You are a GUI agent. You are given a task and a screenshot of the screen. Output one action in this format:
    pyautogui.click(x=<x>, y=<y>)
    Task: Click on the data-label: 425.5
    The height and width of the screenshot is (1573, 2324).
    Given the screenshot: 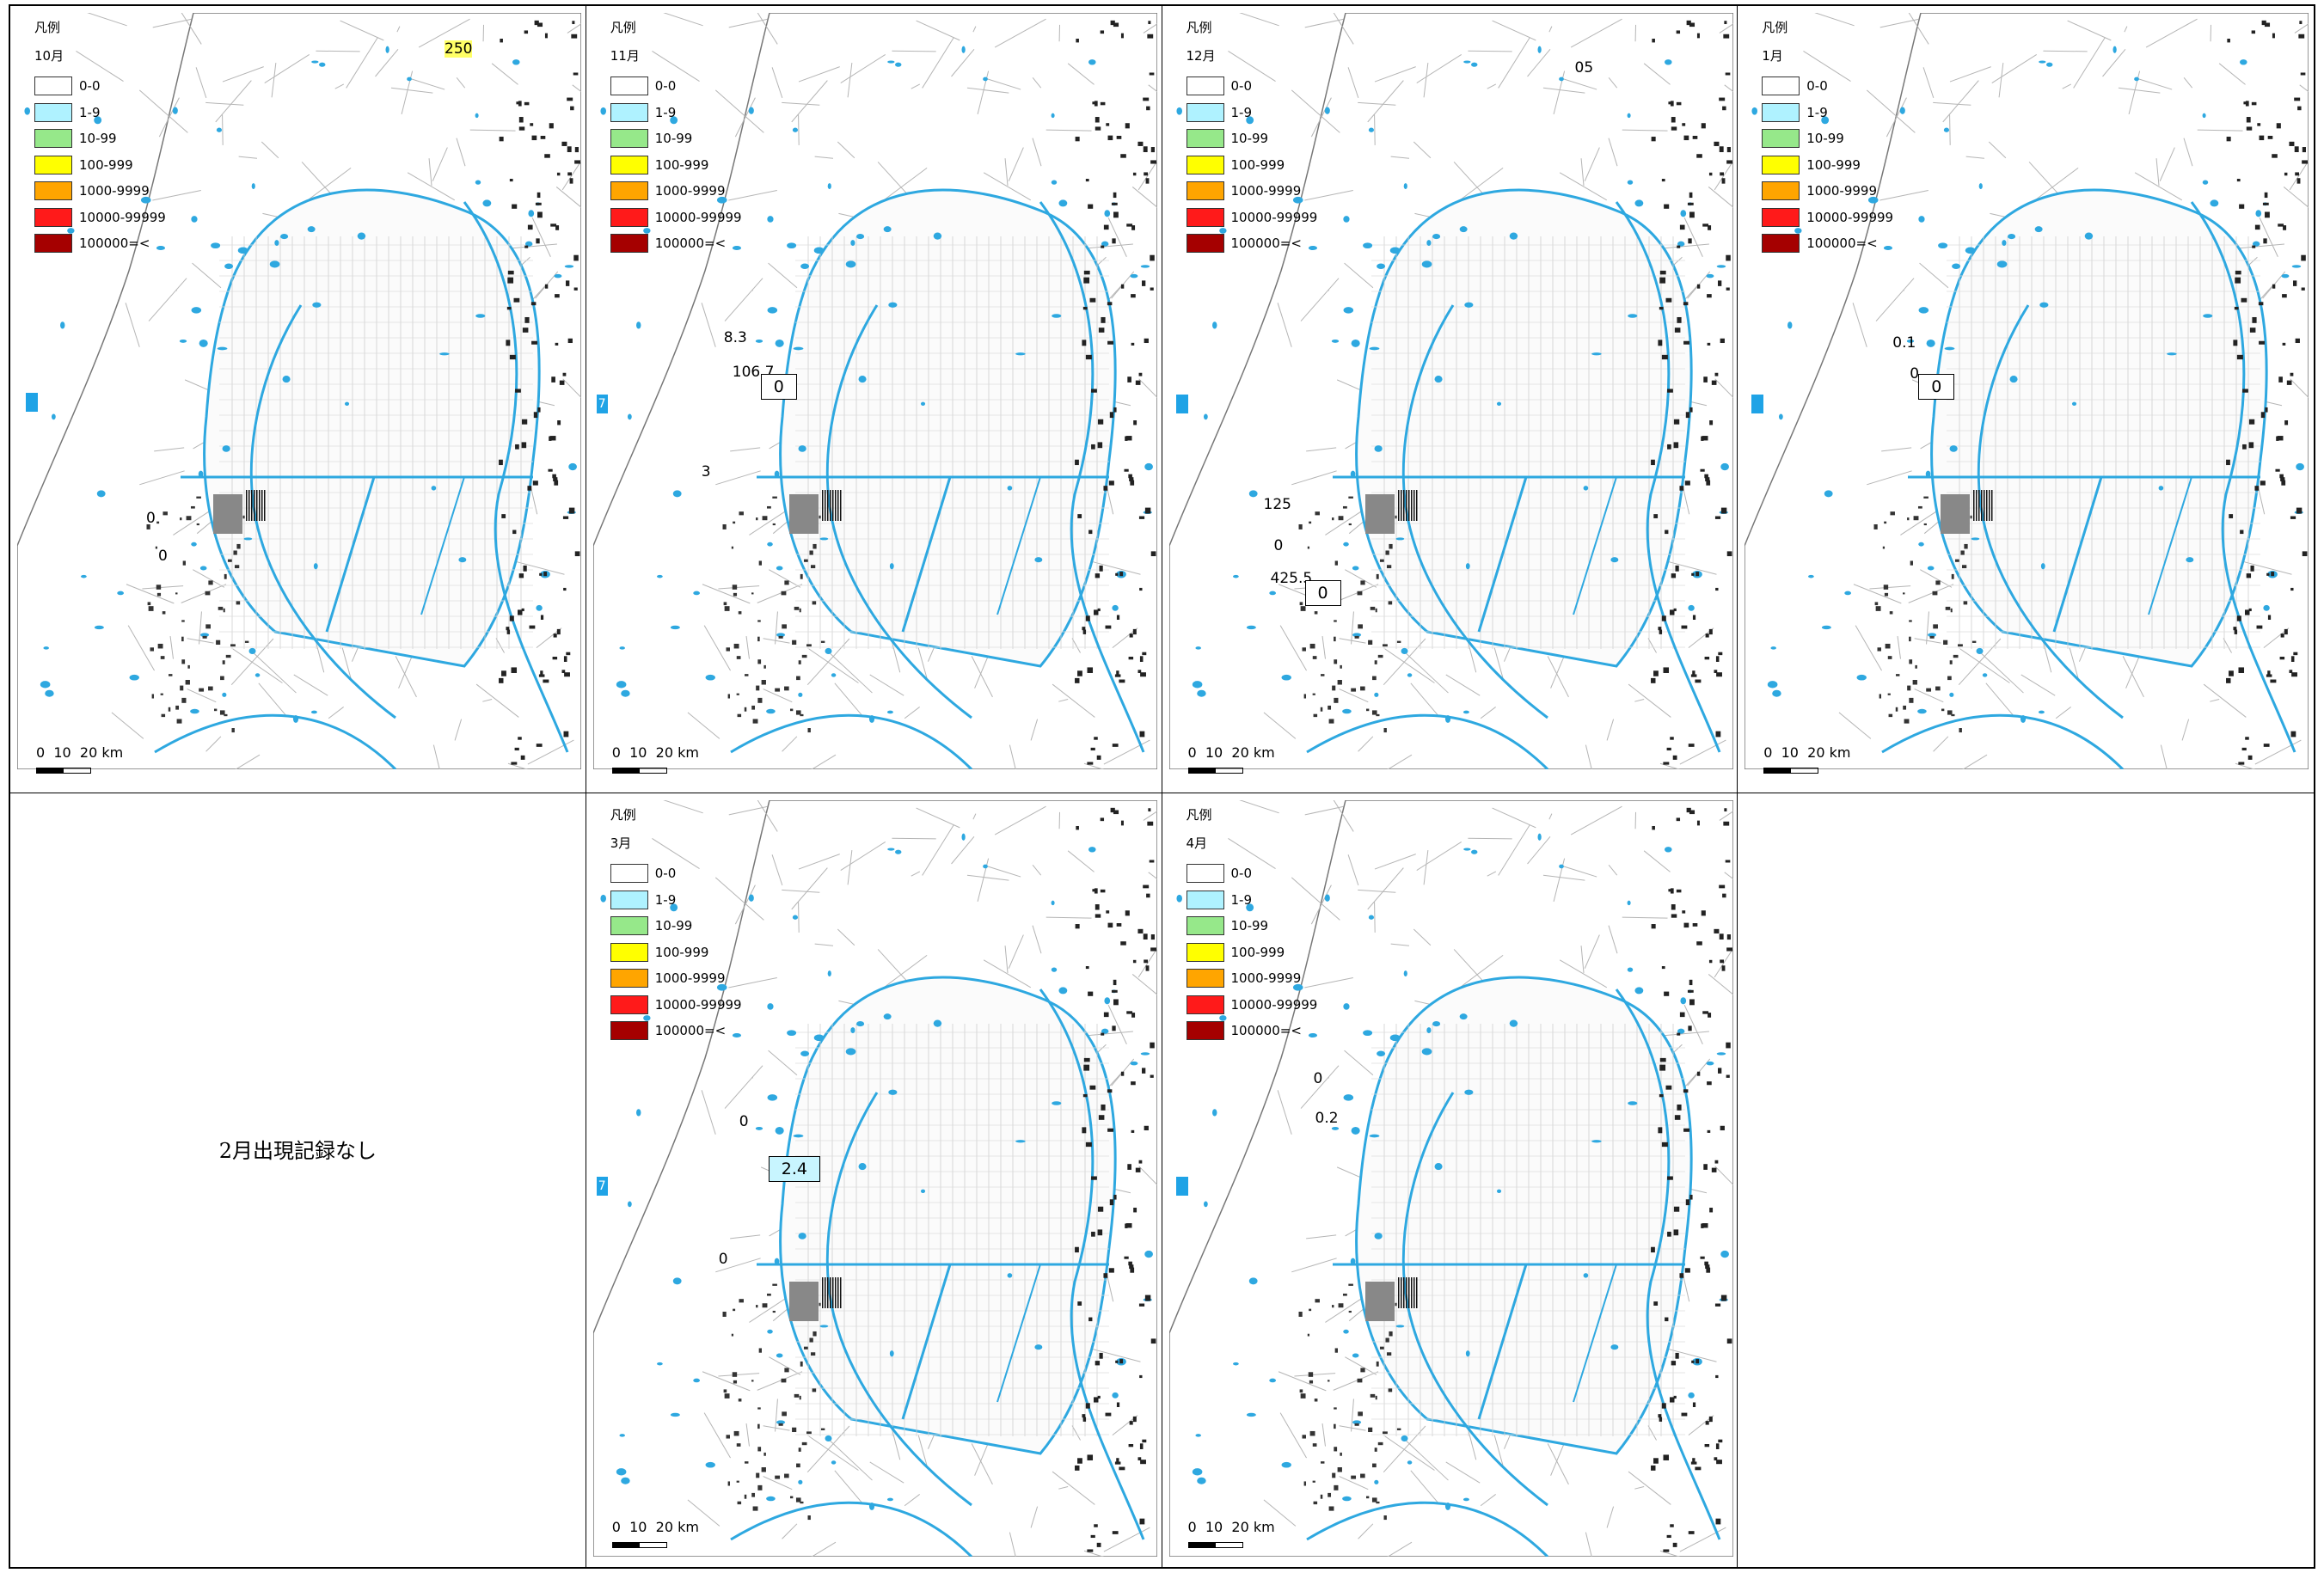 What is the action you would take?
    pyautogui.click(x=1291, y=578)
    